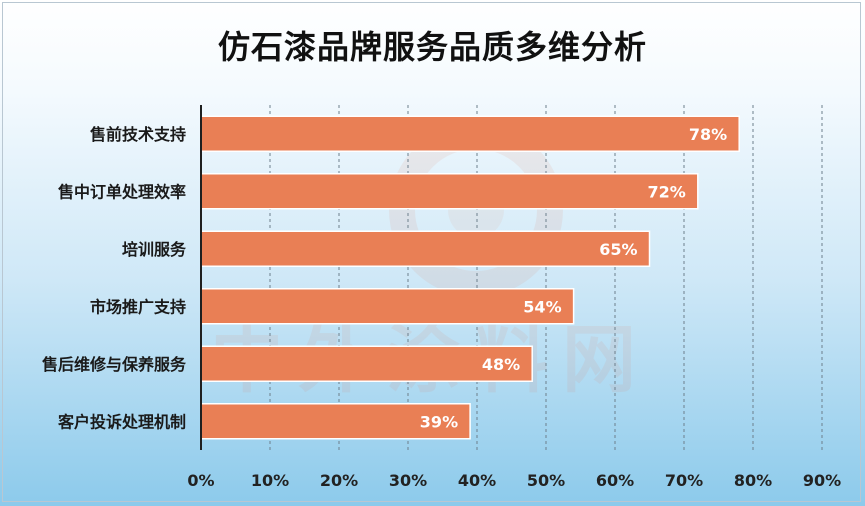  Describe the element at coordinates (270, 480) in the screenshot. I see `x-tick-label: 10%` at that location.